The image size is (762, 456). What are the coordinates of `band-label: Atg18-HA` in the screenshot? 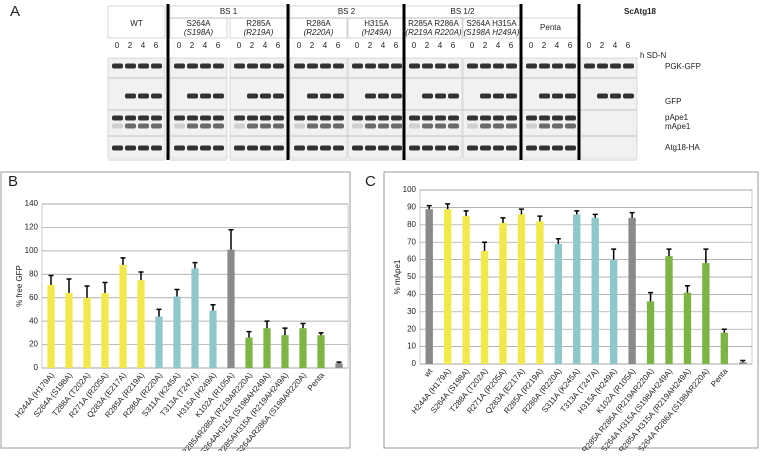 It's located at (682, 147).